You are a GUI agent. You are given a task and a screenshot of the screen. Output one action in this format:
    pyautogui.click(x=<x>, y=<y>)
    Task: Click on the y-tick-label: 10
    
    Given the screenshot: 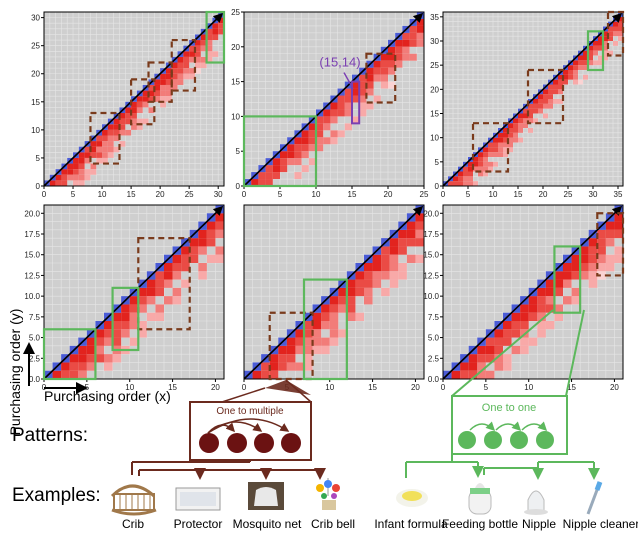 What is the action you would take?
    pyautogui.click(x=35, y=130)
    